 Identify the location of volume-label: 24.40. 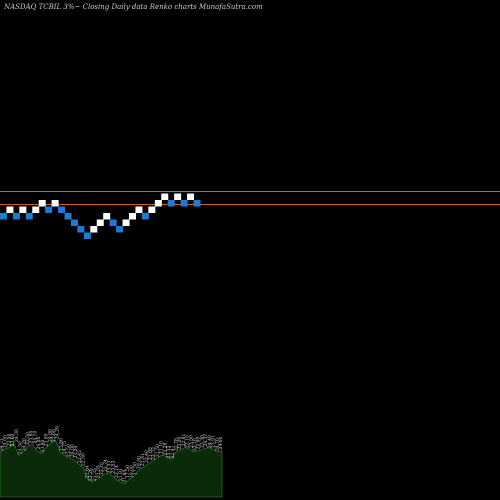
(210, 441).